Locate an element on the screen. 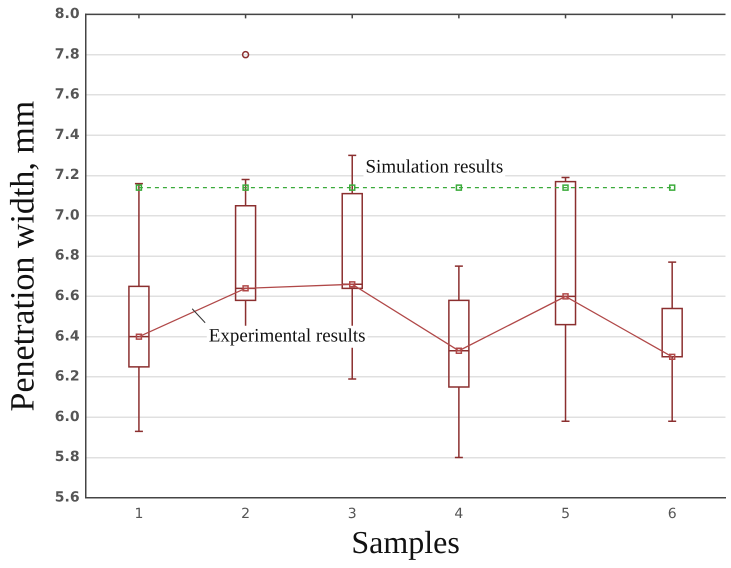  y-tick-label: 7.6 is located at coordinates (67, 94).